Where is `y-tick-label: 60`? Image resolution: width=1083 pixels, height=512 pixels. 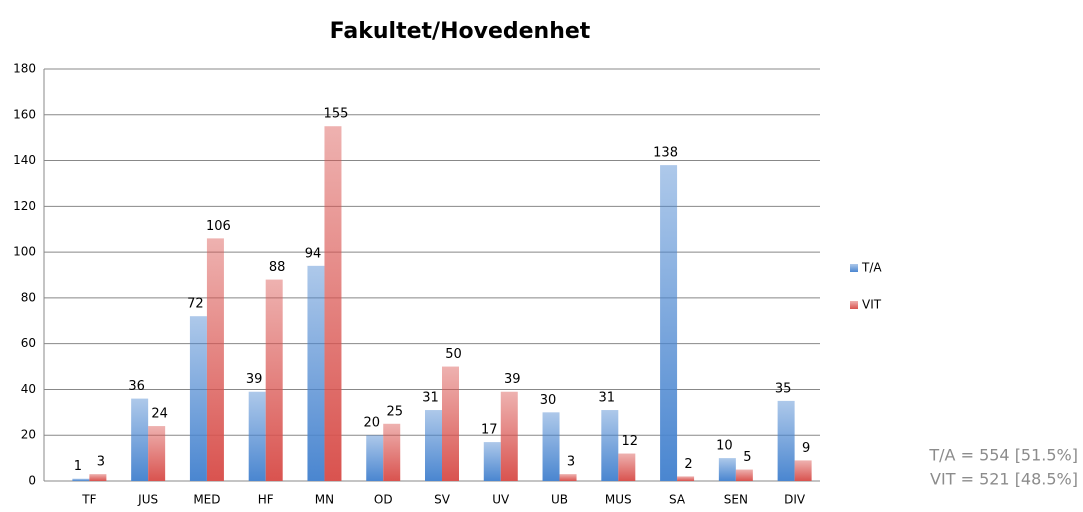 y-tick-label: 60 is located at coordinates (28, 343).